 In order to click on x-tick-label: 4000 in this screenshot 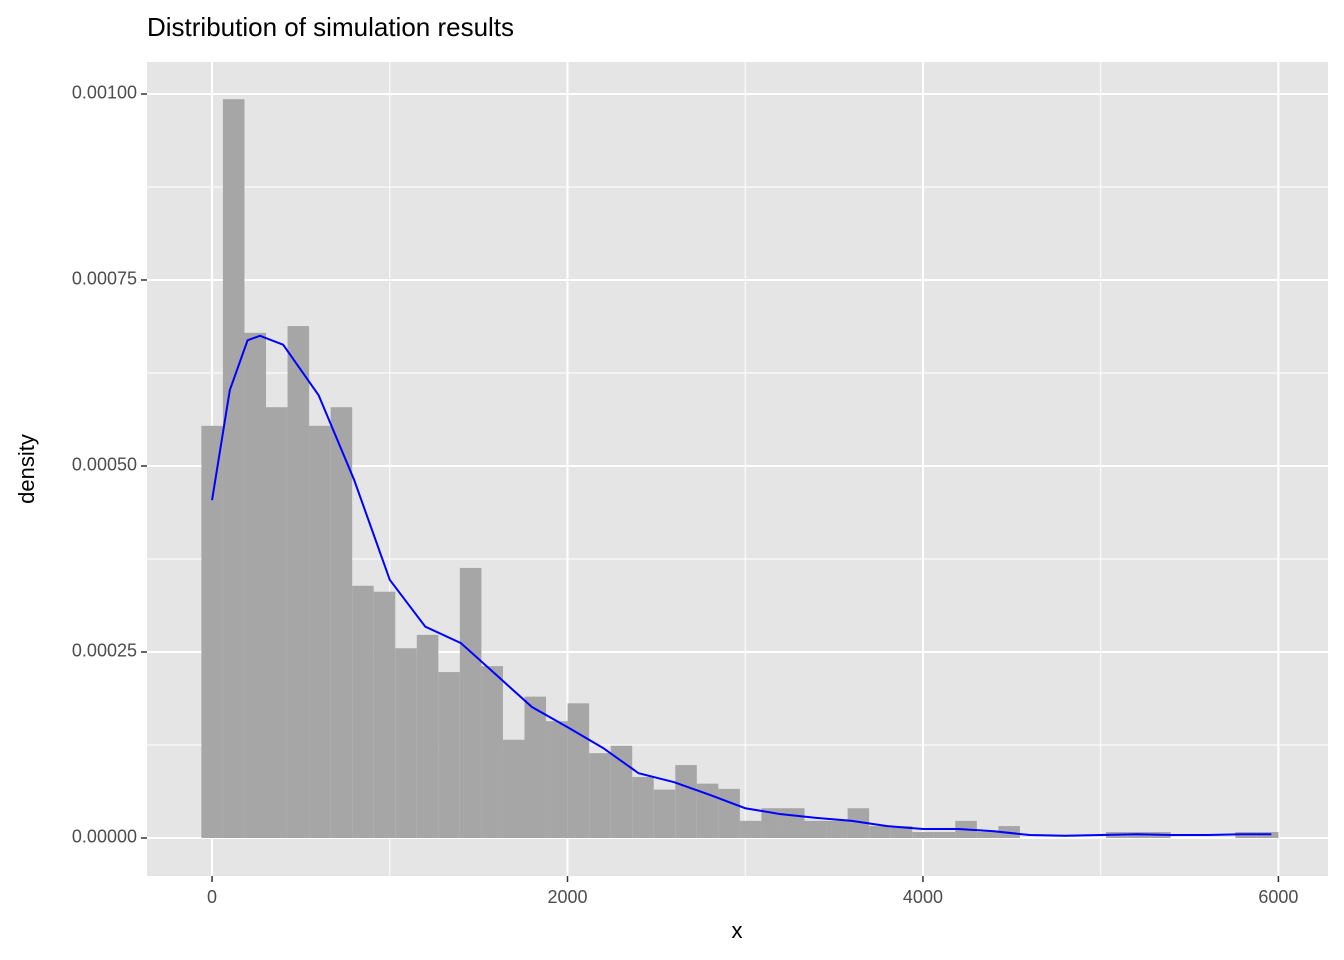, I will do `click(923, 897)`.